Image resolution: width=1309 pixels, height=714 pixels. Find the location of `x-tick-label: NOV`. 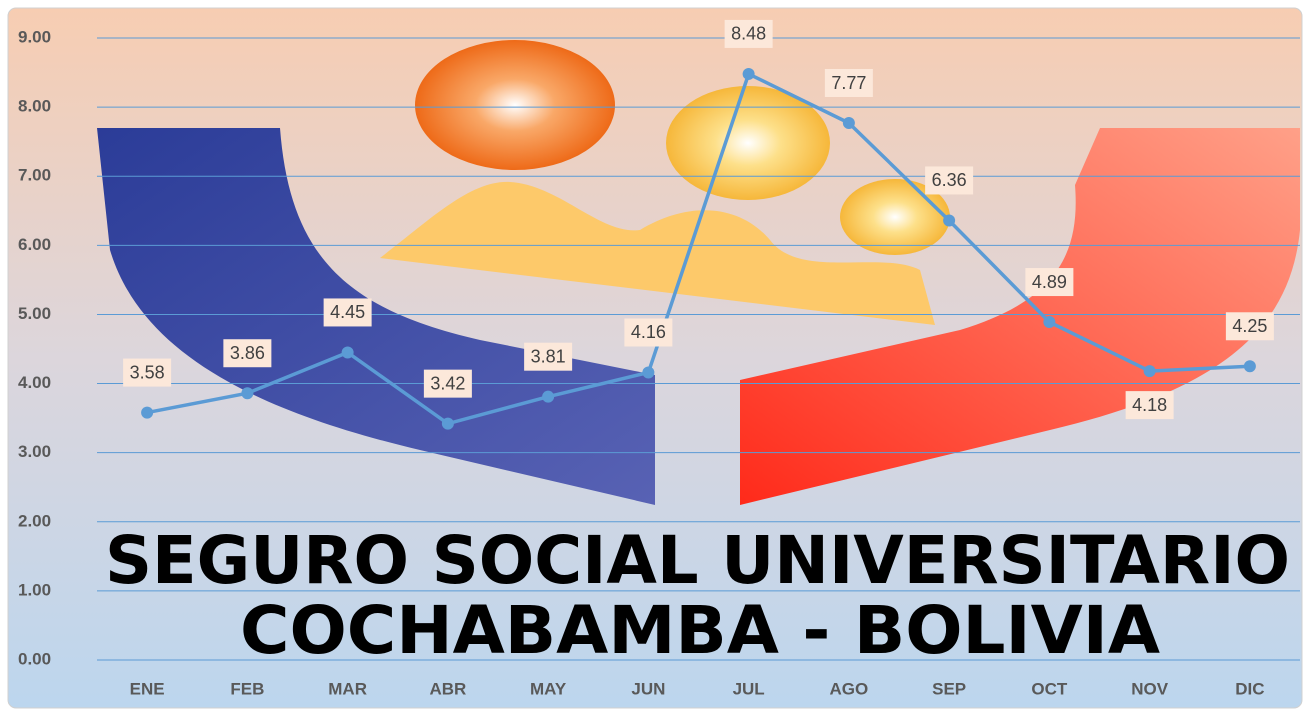

x-tick-label: NOV is located at coordinates (1150, 688).